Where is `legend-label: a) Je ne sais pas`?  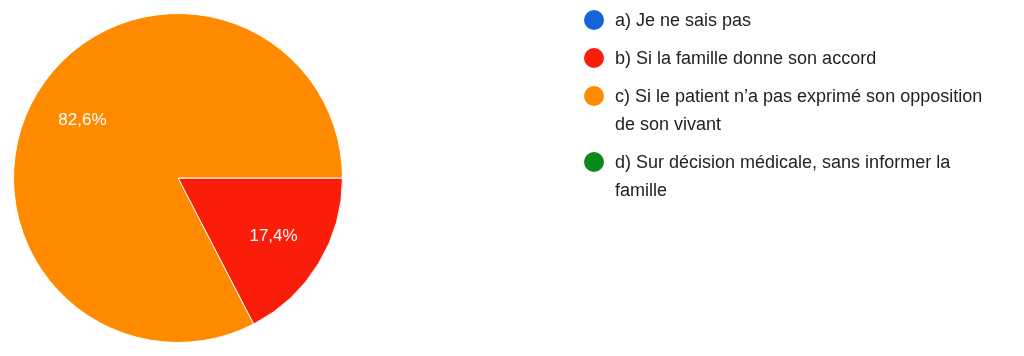 legend-label: a) Je ne sais pas is located at coordinates (683, 20).